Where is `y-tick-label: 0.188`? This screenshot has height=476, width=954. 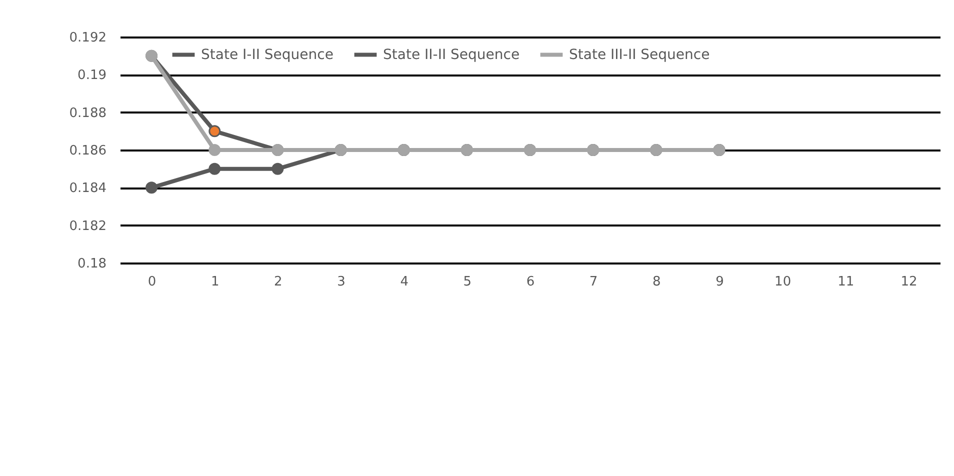
y-tick-label: 0.188 is located at coordinates (87, 113).